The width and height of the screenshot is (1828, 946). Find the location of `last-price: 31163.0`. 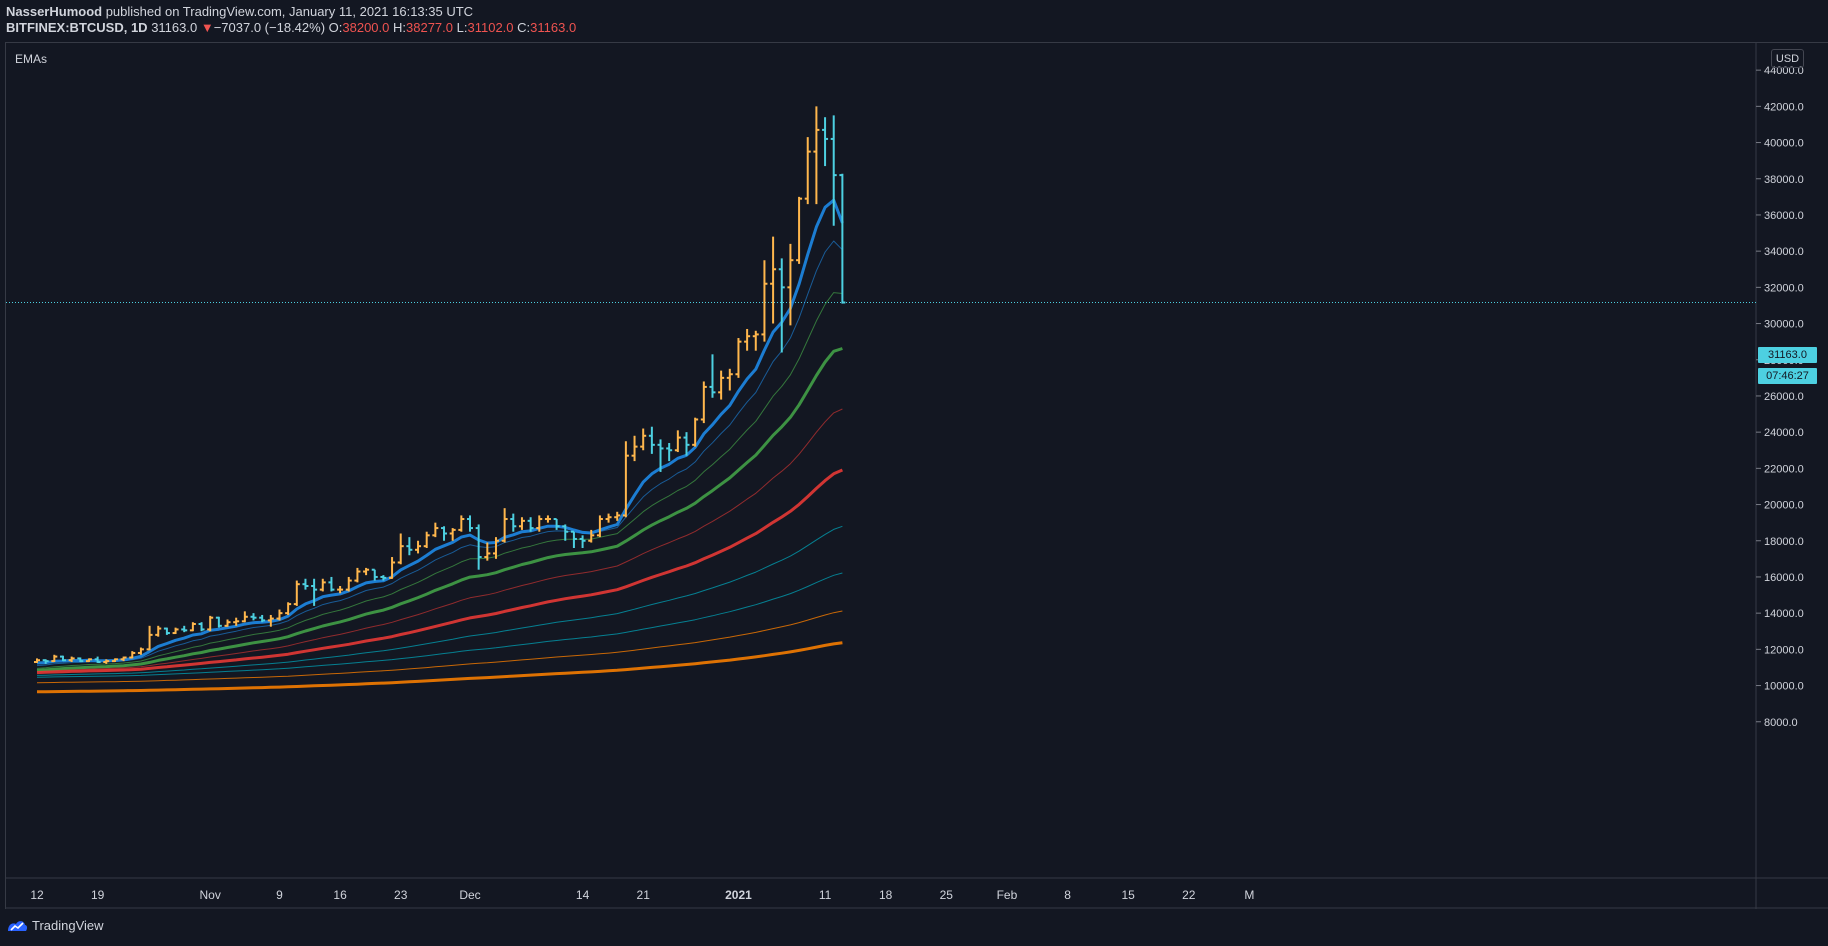

last-price: 31163.0 is located at coordinates (174, 27).